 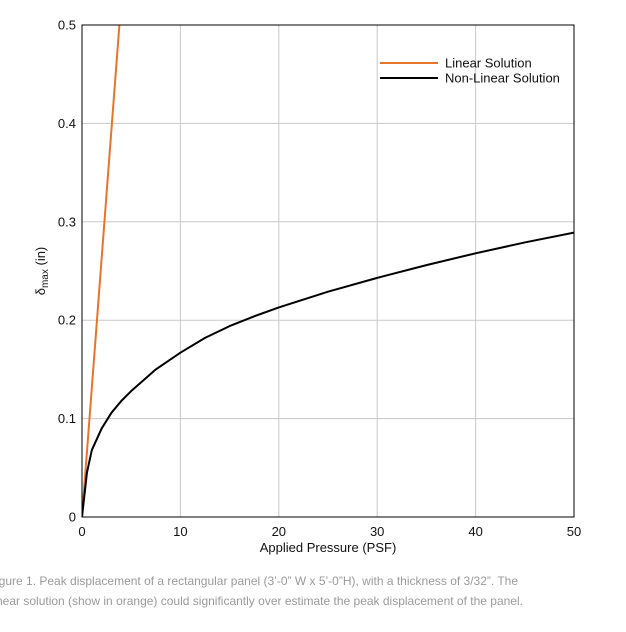 I want to click on x-tick-labels: 0 10 20 30 40 50, so click(x=329, y=531).